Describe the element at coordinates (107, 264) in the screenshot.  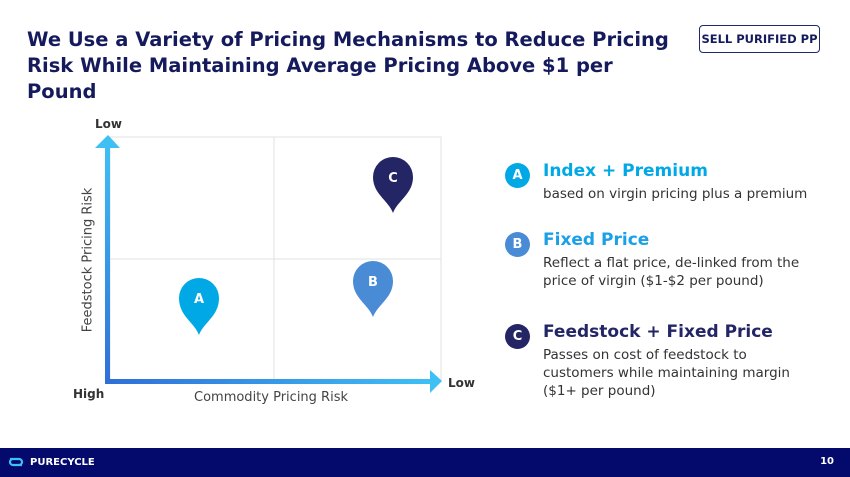
I see `y-axis-arrow` at that location.